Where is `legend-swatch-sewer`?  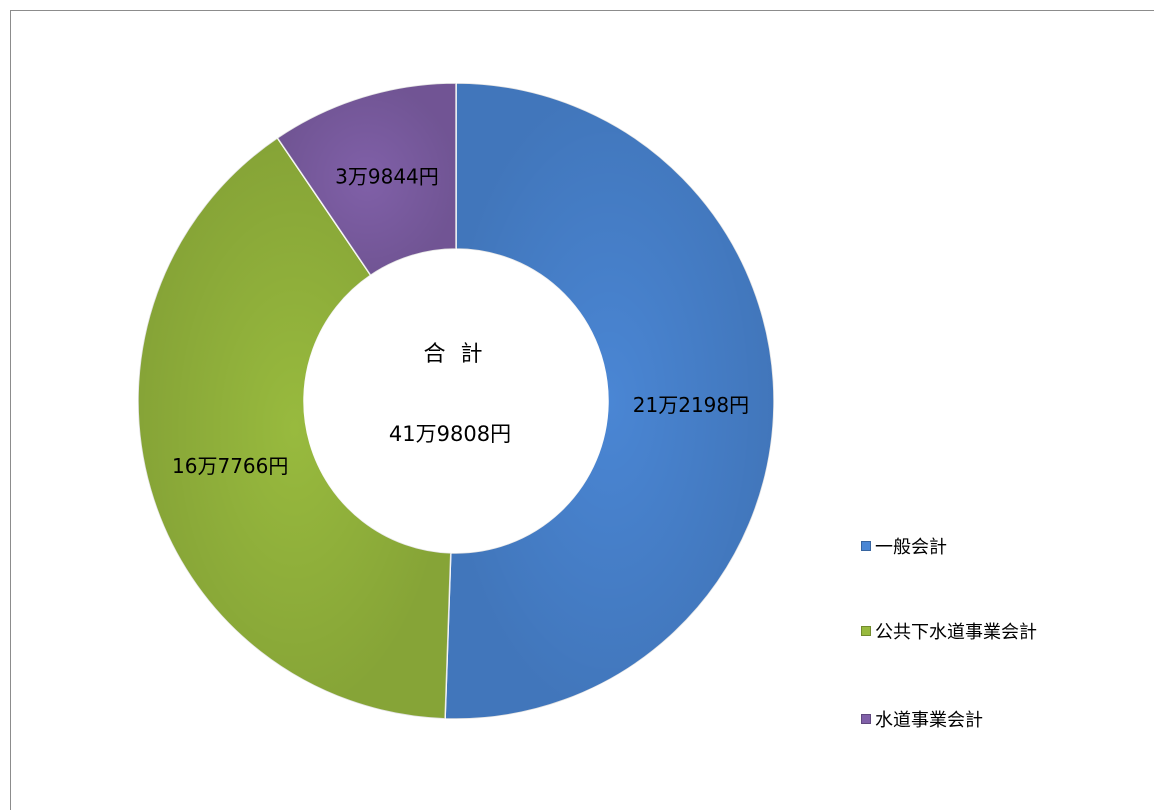
legend-swatch-sewer is located at coordinates (866, 631).